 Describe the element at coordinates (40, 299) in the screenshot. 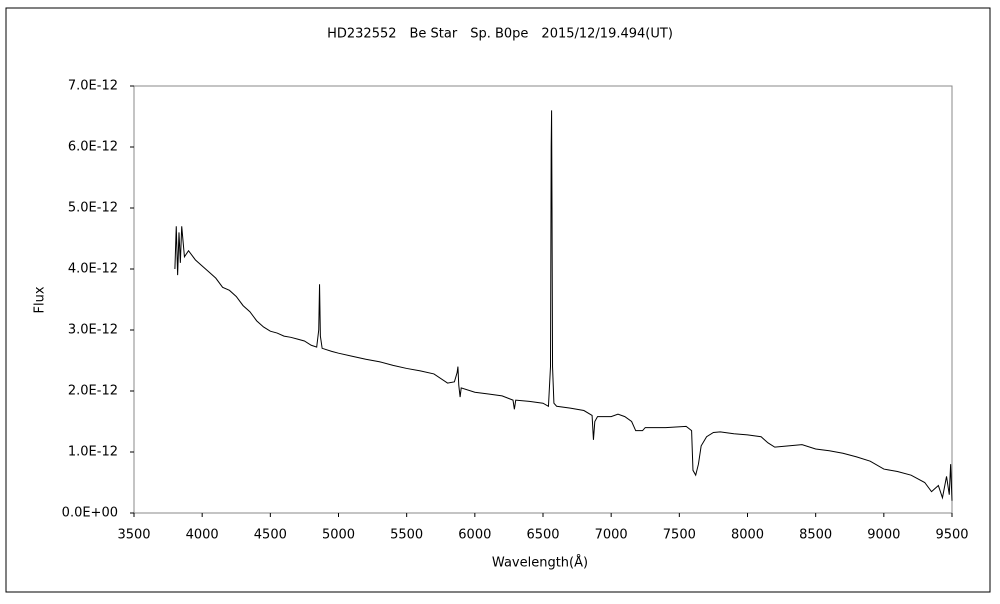

I see `y-axis-label: Flux` at that location.